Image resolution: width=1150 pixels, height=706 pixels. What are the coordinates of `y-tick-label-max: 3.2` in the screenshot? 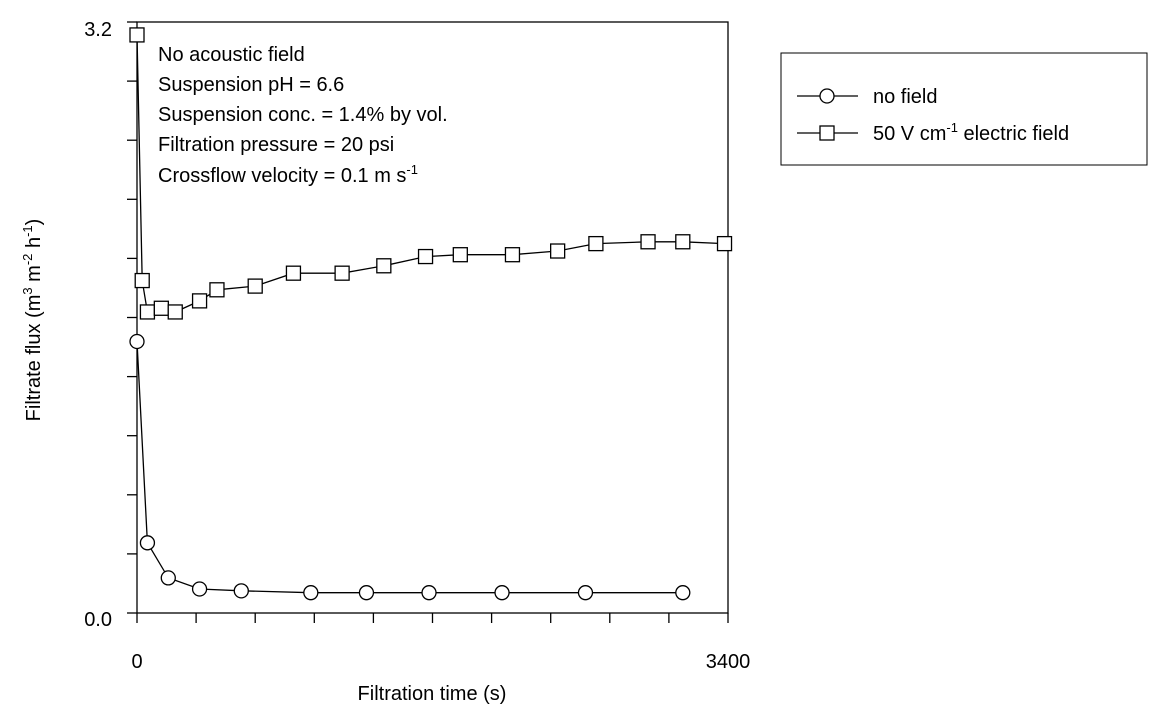 It's located at (98, 30).